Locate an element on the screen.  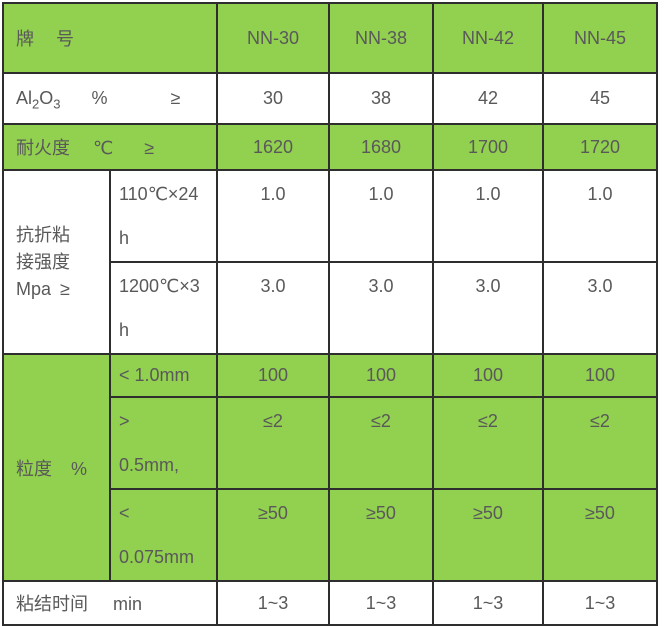
refractoriness-label-cell: 耐火度 ℃ ≥ is located at coordinates (110, 147).